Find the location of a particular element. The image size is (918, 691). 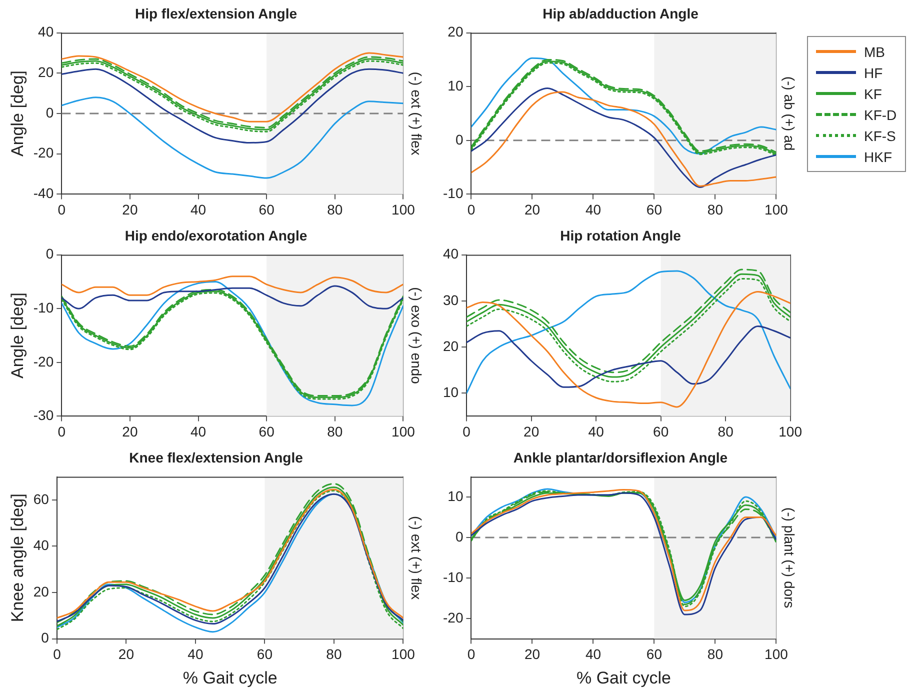

chart-title: Hip flex/extension Angle is located at coordinates (216, 13).